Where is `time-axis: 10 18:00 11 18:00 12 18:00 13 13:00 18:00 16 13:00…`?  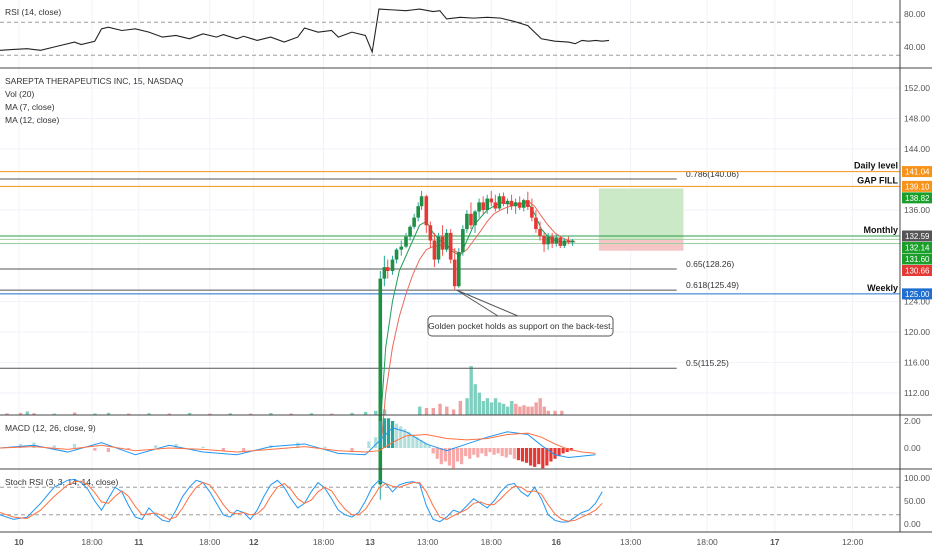 time-axis: 10 18:00 11 18:00 12 18:00 13 13:00 18:00 16 13:00… is located at coordinates (438, 542).